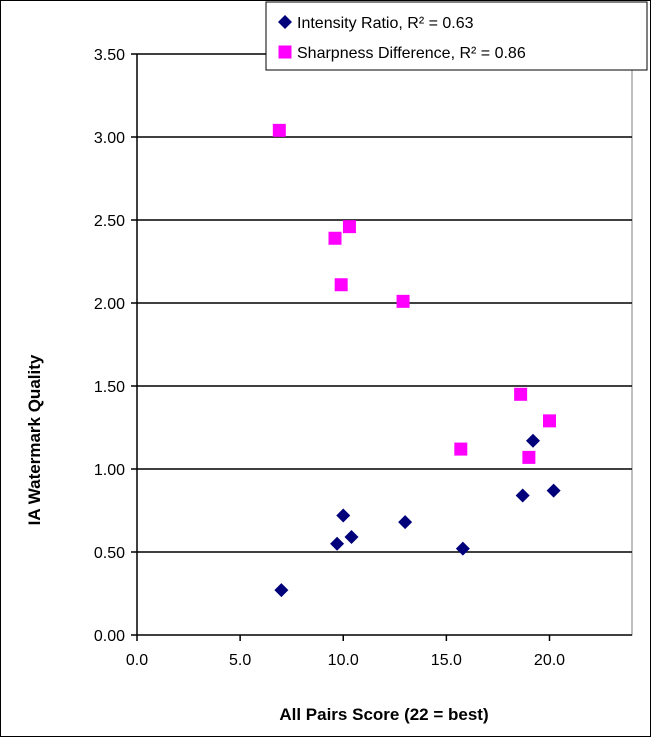 The image size is (651, 737). I want to click on y-tick-label: 2.50, so click(109, 221).